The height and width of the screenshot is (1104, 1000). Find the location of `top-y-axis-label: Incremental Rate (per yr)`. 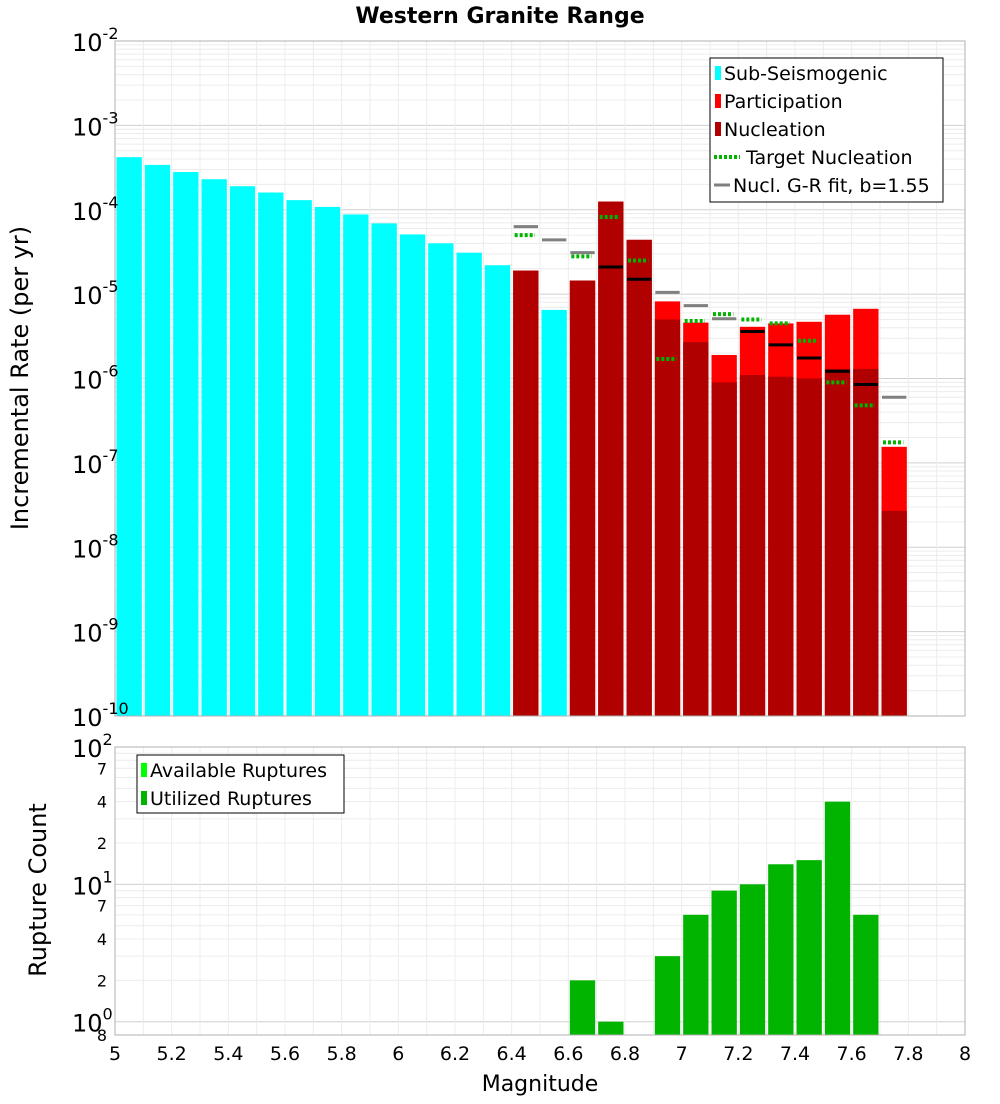

top-y-axis-label: Incremental Rate (per yr) is located at coordinates (20, 378).